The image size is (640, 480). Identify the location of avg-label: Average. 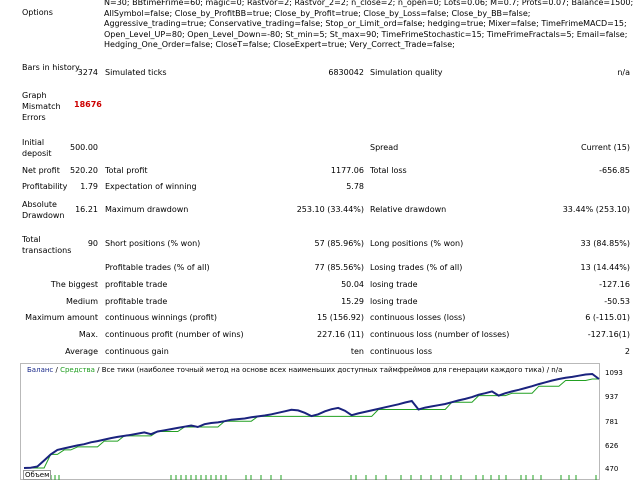
(81, 351).